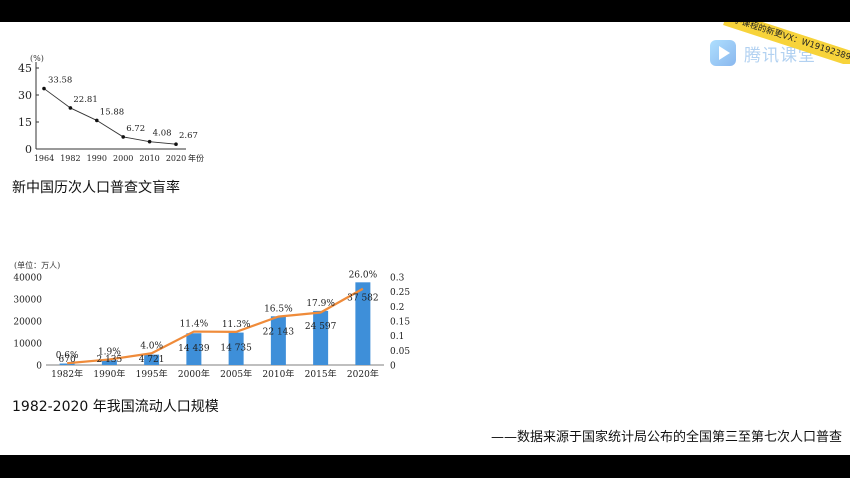 The width and height of the screenshot is (850, 478). Describe the element at coordinates (60, 81) in the screenshot. I see `data-label: 33.58` at that location.